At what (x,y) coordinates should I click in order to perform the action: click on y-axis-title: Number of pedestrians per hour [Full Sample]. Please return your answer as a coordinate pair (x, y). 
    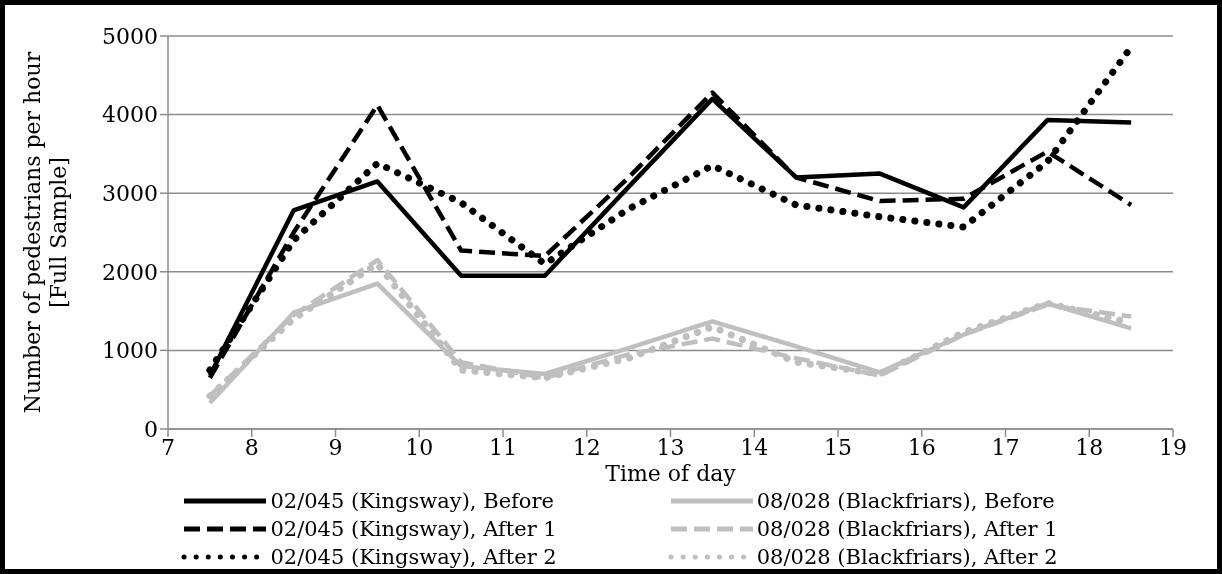
    Looking at the image, I should click on (45, 232).